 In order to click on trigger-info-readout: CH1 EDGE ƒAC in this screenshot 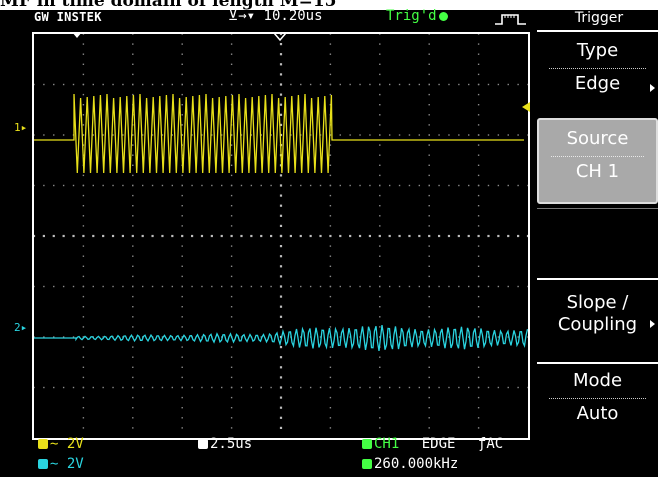, I will do `click(432, 444)`.